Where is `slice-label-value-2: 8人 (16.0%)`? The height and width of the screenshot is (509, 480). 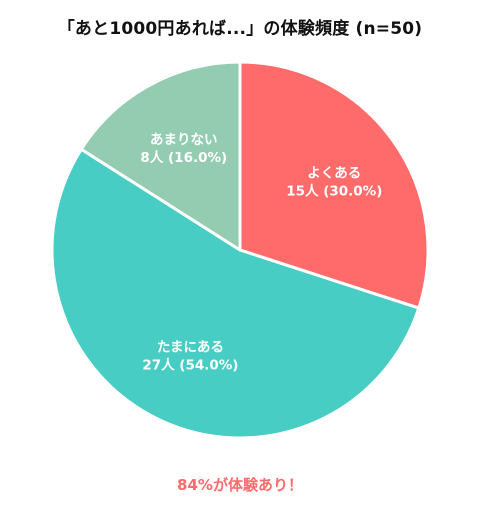 slice-label-value-2: 8人 (16.0%) is located at coordinates (183, 158).